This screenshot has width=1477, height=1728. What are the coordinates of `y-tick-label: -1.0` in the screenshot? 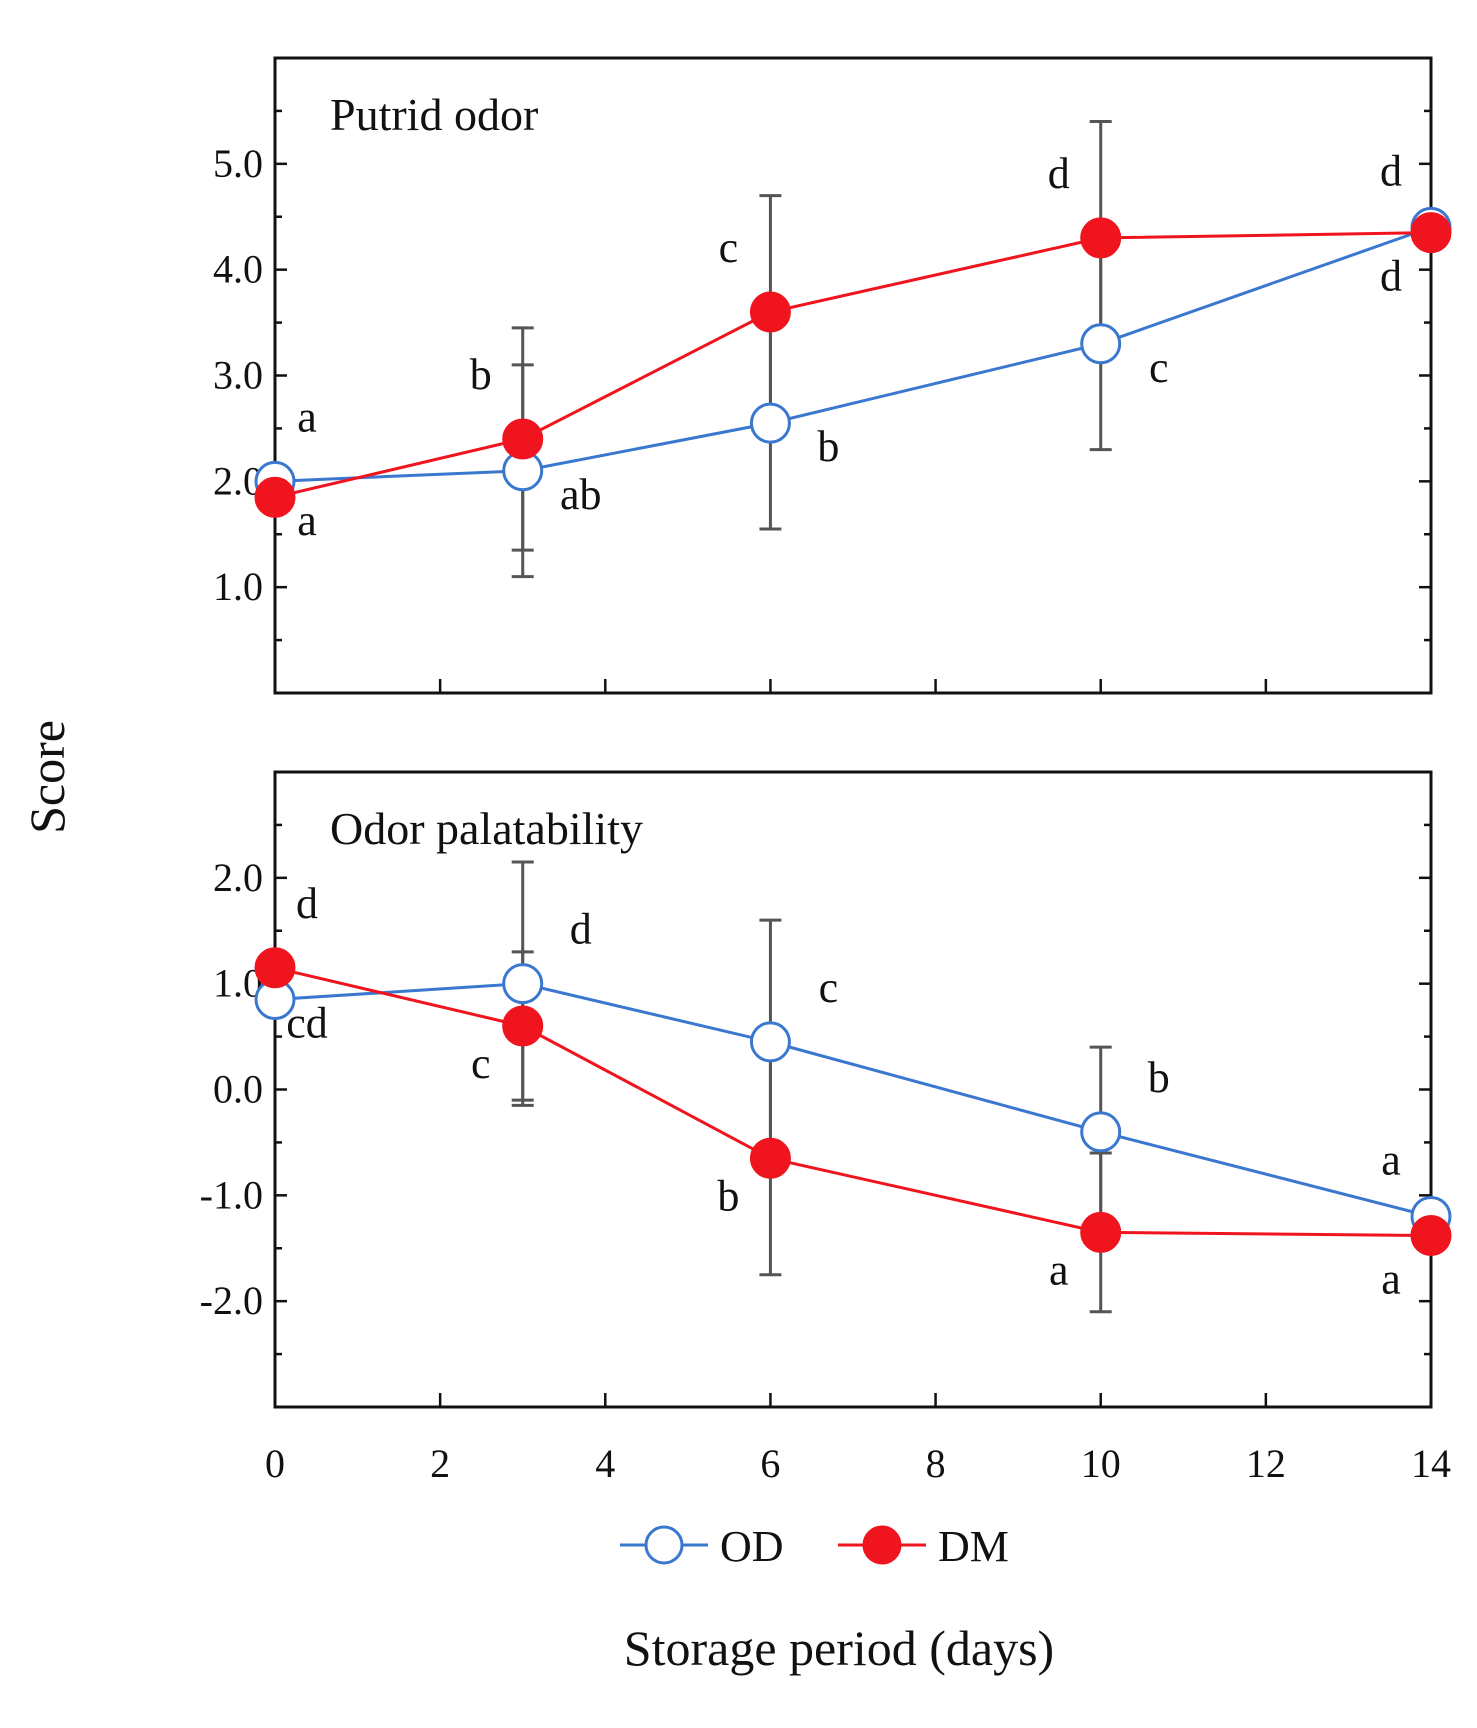 It's located at (231, 1194).